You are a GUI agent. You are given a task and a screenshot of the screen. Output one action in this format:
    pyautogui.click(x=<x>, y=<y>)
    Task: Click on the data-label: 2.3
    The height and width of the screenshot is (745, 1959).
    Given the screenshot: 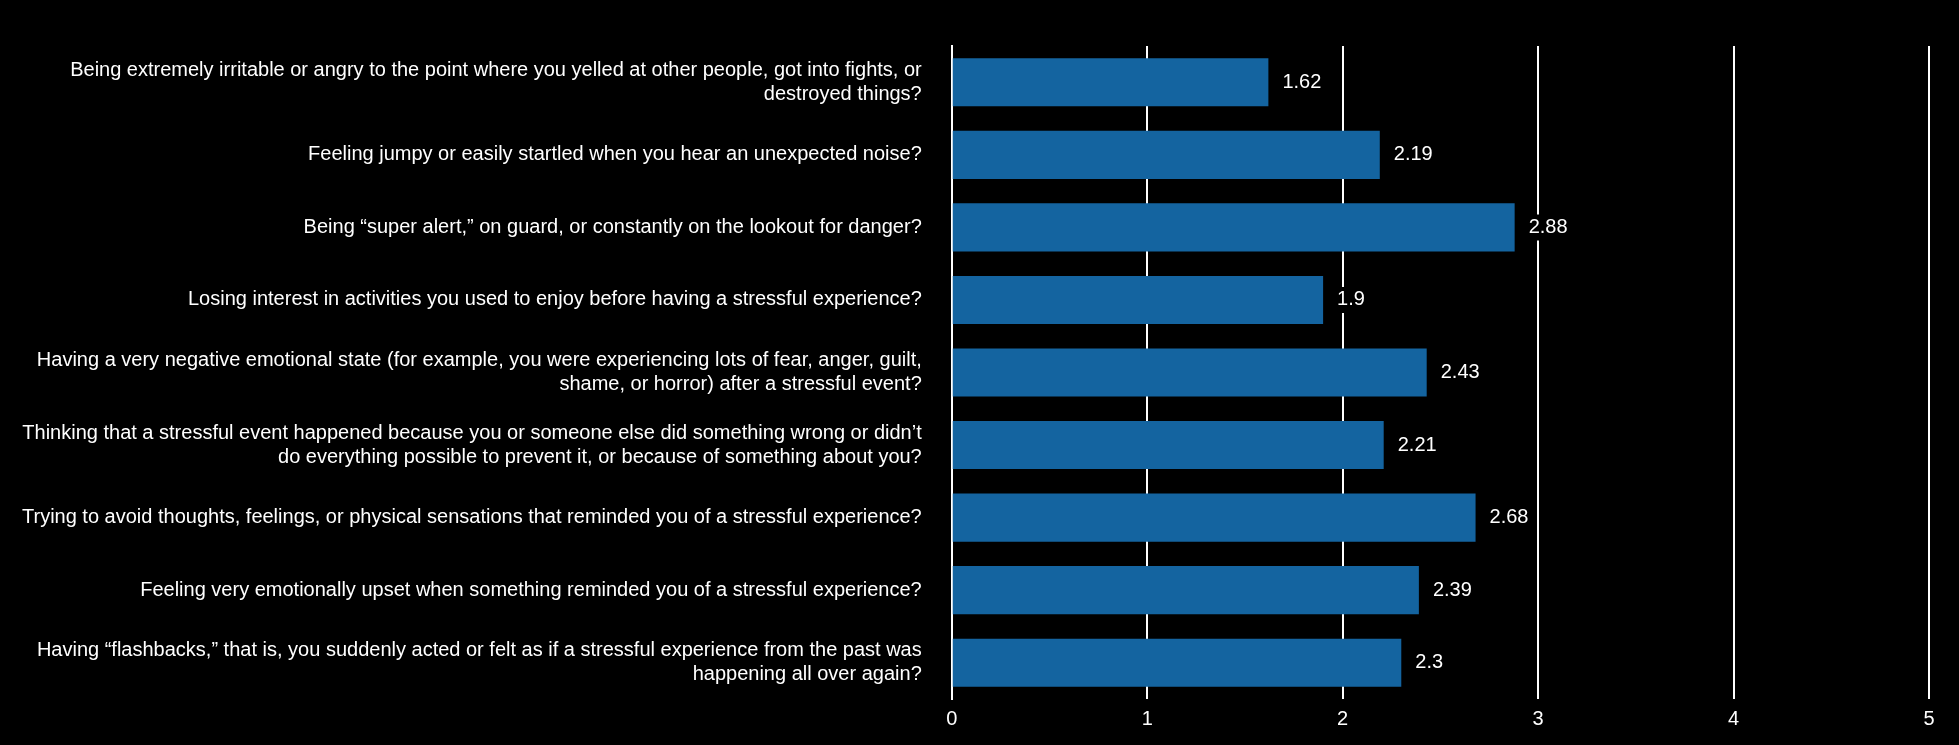 What is the action you would take?
    pyautogui.click(x=1429, y=661)
    